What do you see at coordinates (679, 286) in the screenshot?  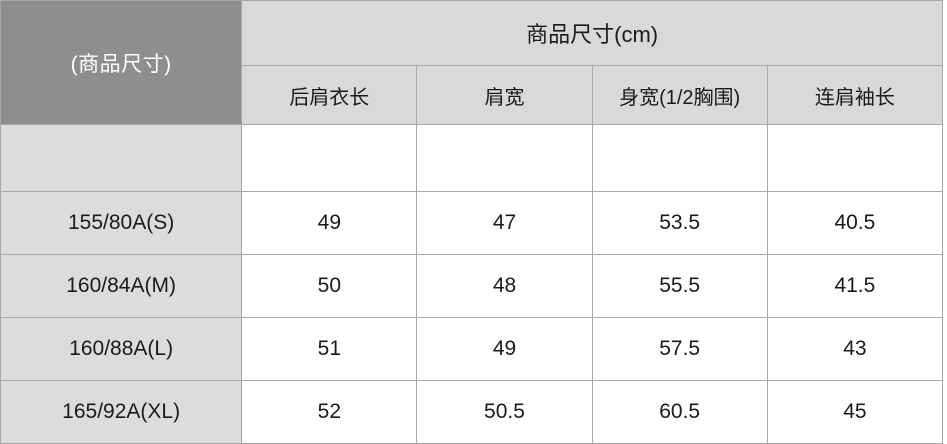 I see `size-value-cell: 55.5` at bounding box center [679, 286].